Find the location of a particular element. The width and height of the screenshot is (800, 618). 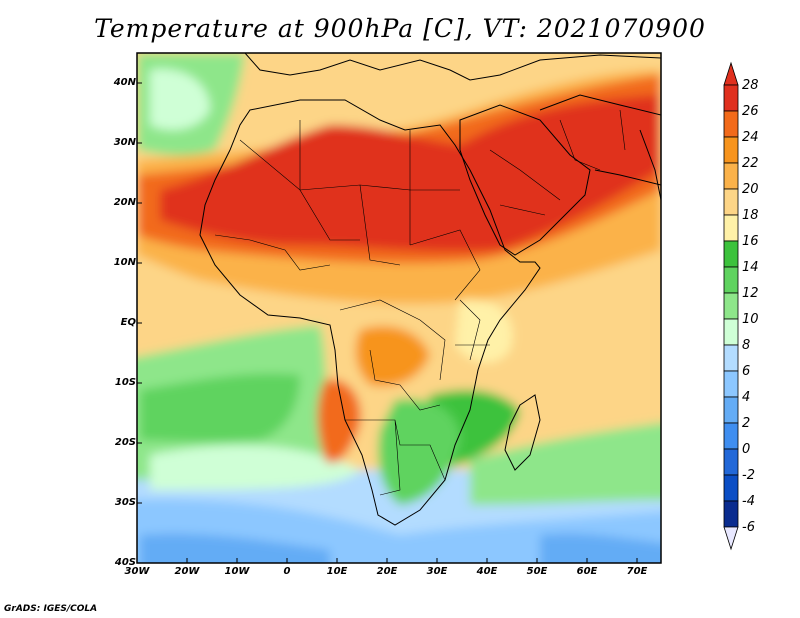

arabia-coastline is located at coordinates (525, 180).